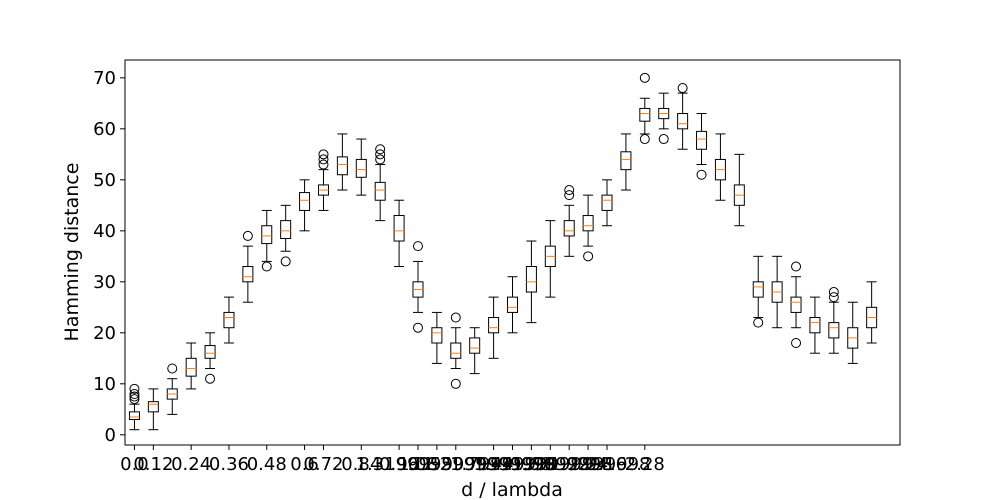  I want to click on x-tick-label: 1.44, so click(494, 464).